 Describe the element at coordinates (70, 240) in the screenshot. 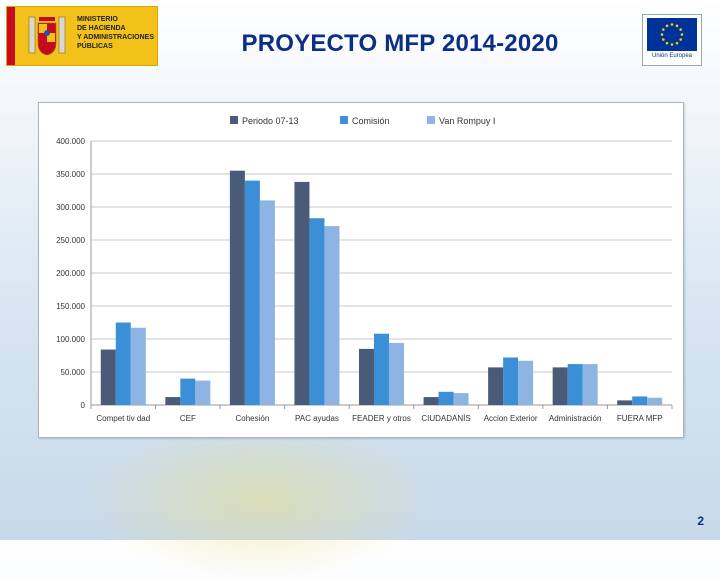

I see `y-tick-label: 250.000` at that location.